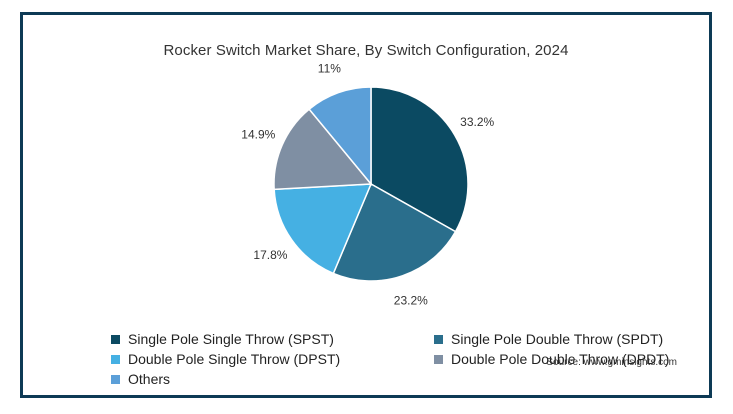  Describe the element at coordinates (477, 122) in the screenshot. I see `pie-label-spst: 33.2%` at that location.